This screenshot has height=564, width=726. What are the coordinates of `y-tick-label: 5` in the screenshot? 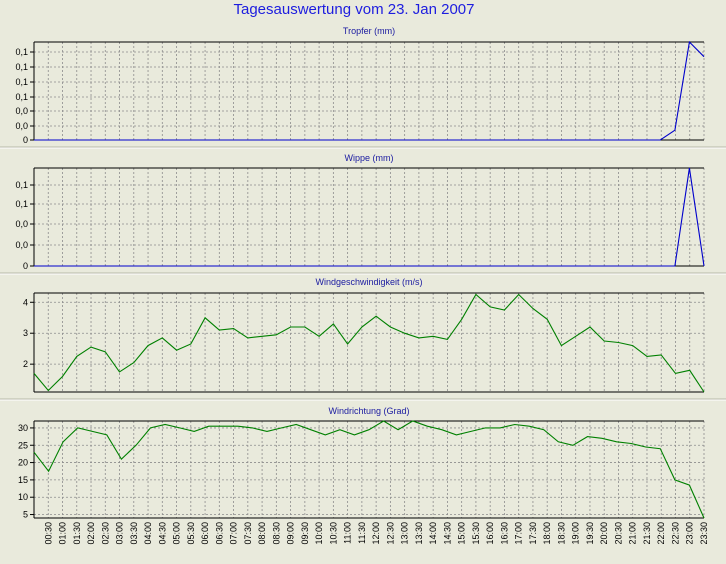 It's located at (25, 515).